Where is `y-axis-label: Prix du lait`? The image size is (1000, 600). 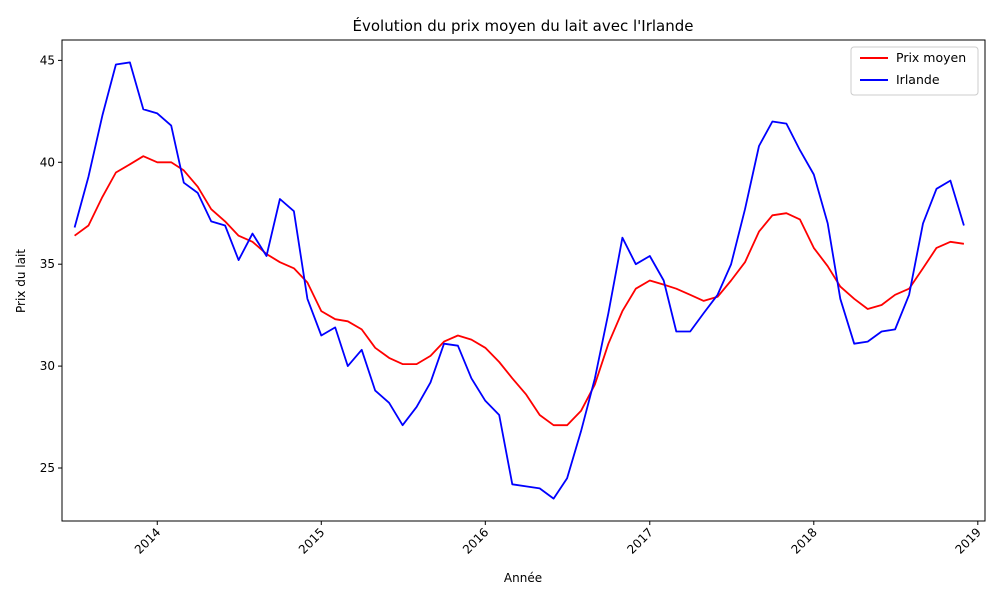 y-axis-label: Prix du lait is located at coordinates (21, 281).